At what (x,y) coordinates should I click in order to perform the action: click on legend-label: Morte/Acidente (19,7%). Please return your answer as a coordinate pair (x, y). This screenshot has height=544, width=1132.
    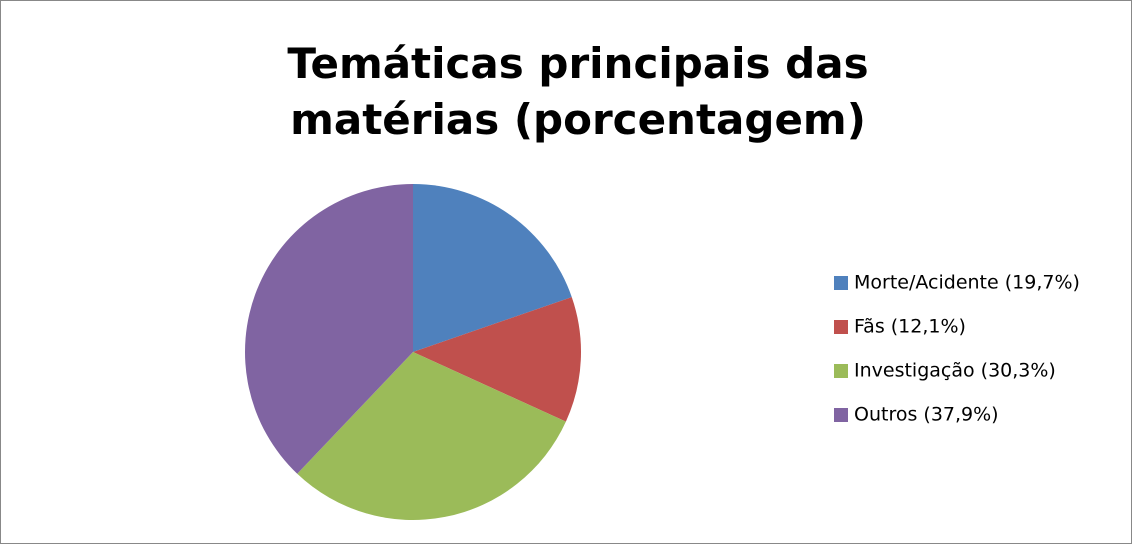
    Looking at the image, I should click on (967, 283).